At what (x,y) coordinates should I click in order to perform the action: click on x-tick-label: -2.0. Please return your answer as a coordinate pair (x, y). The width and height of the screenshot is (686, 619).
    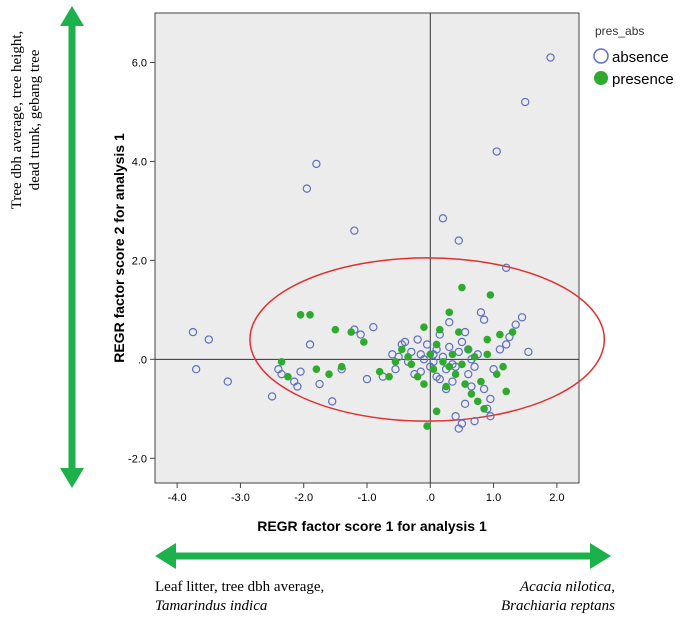
    Looking at the image, I should click on (303, 498).